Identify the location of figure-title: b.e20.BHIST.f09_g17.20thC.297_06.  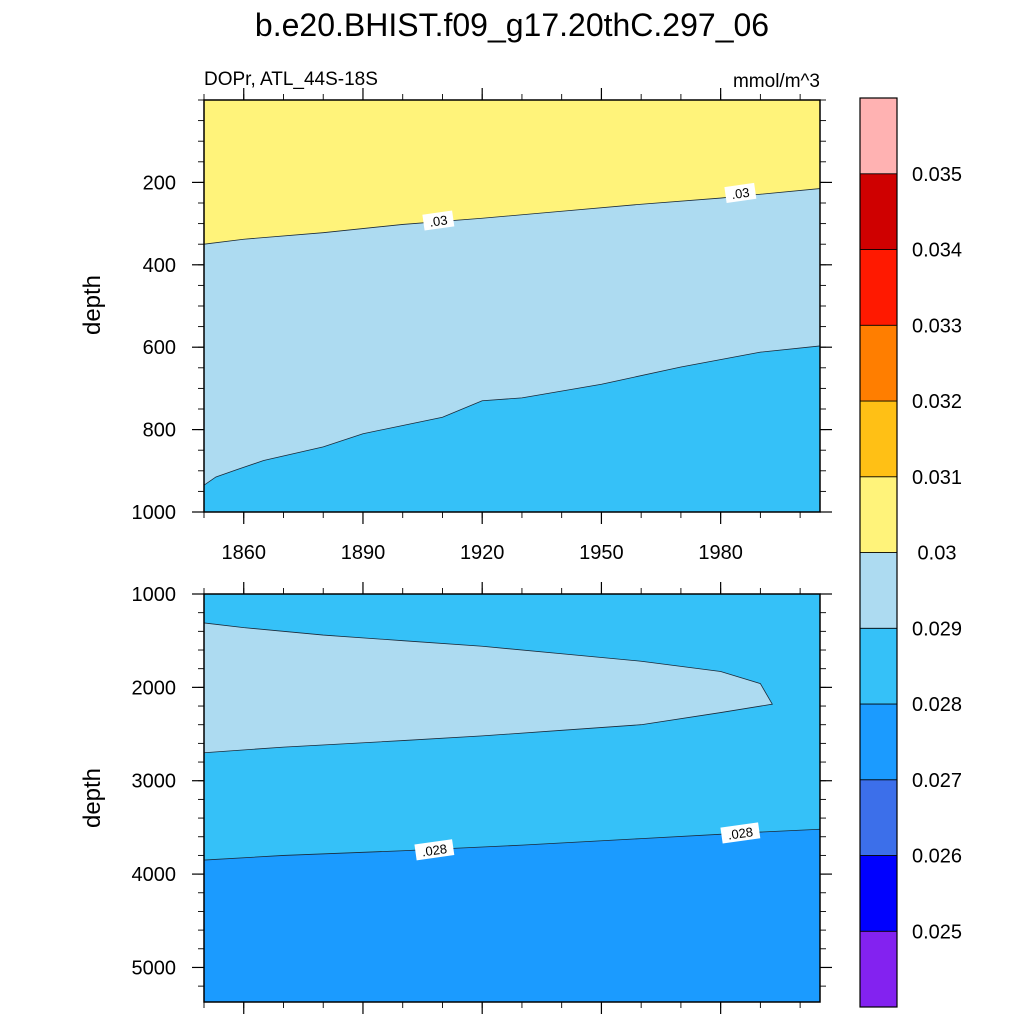
(512, 25).